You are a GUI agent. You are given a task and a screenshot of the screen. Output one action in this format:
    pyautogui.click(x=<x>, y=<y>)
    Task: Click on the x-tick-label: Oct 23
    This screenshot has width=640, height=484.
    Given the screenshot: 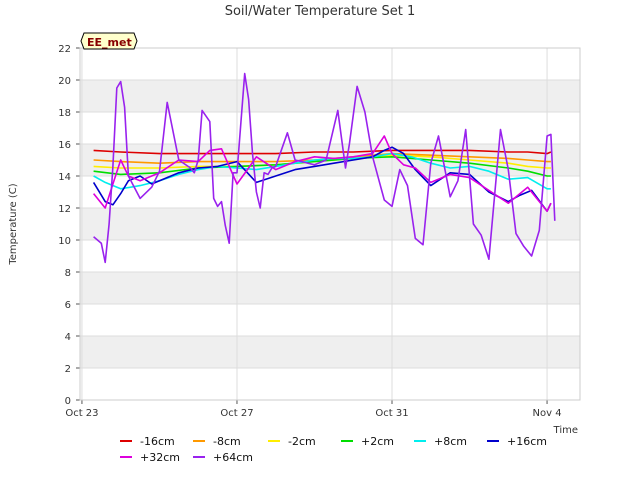 What is the action you would take?
    pyautogui.click(x=81, y=413)
    